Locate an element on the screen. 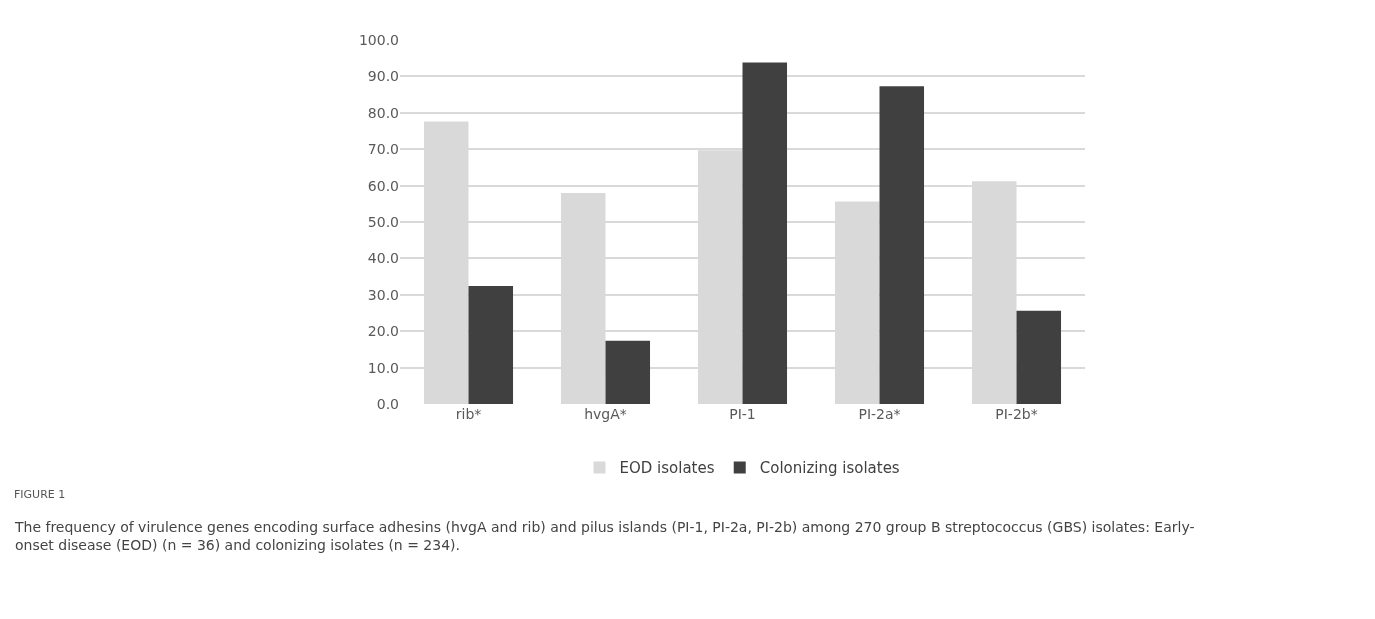  y-tick-label: 40.0 is located at coordinates (383, 258).